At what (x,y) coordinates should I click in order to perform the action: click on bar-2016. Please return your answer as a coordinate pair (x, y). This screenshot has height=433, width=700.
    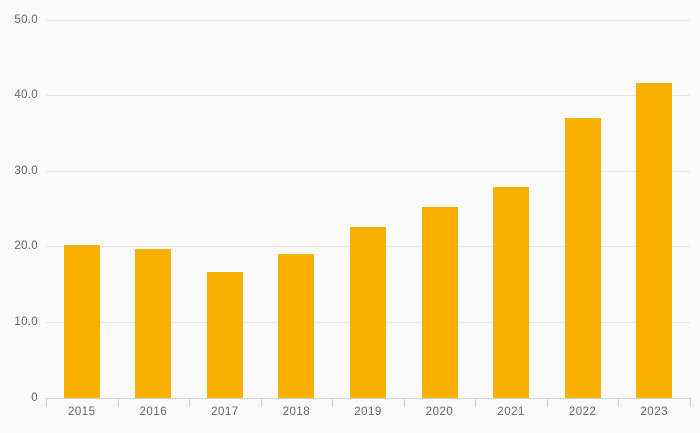
    Looking at the image, I should click on (153, 323).